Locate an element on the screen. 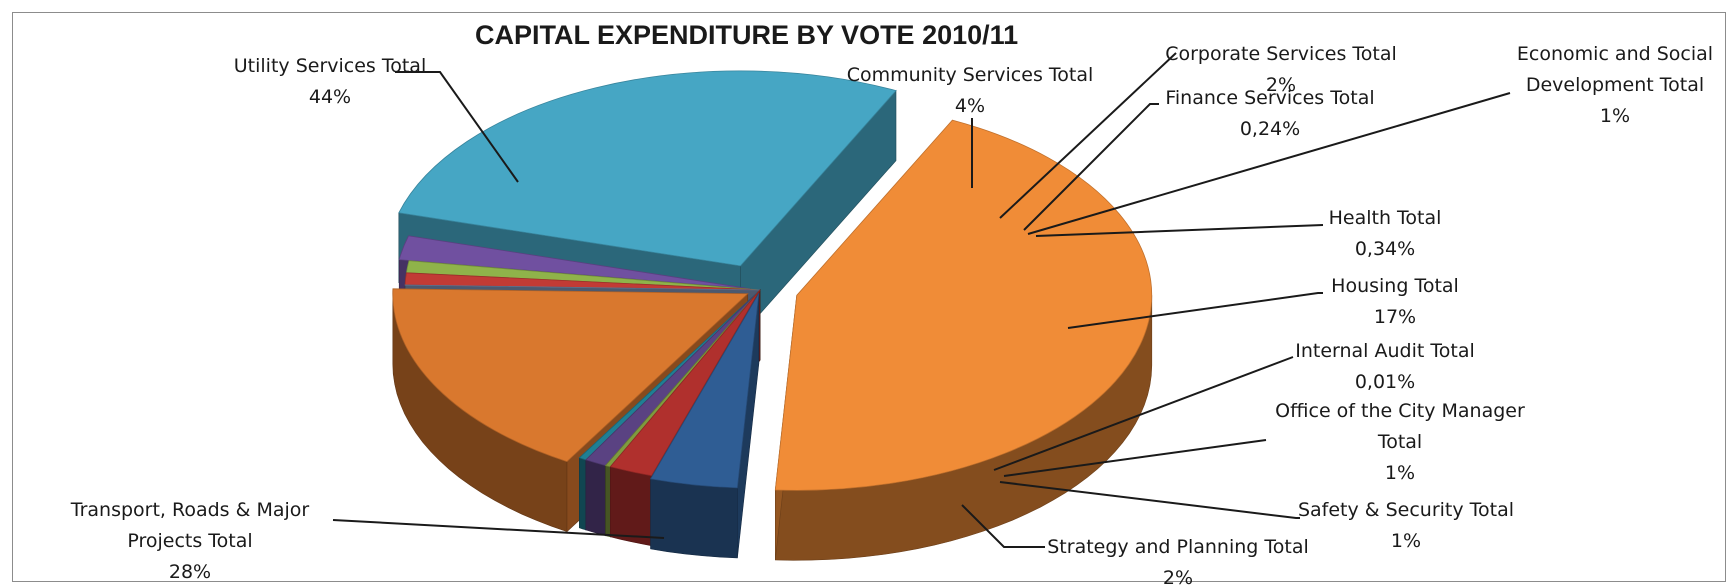 This screenshot has height=588, width=1736. label-office-of-the-city-manager-total: Office of the City Manager Total 1% is located at coordinates (1400, 442).